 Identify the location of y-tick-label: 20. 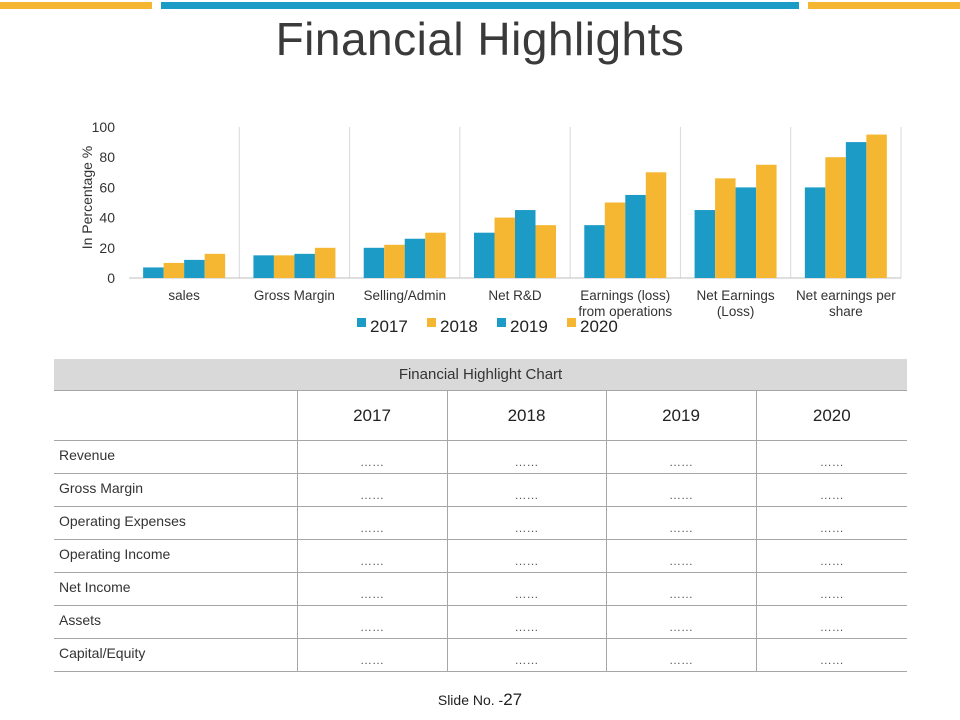
(107, 248).